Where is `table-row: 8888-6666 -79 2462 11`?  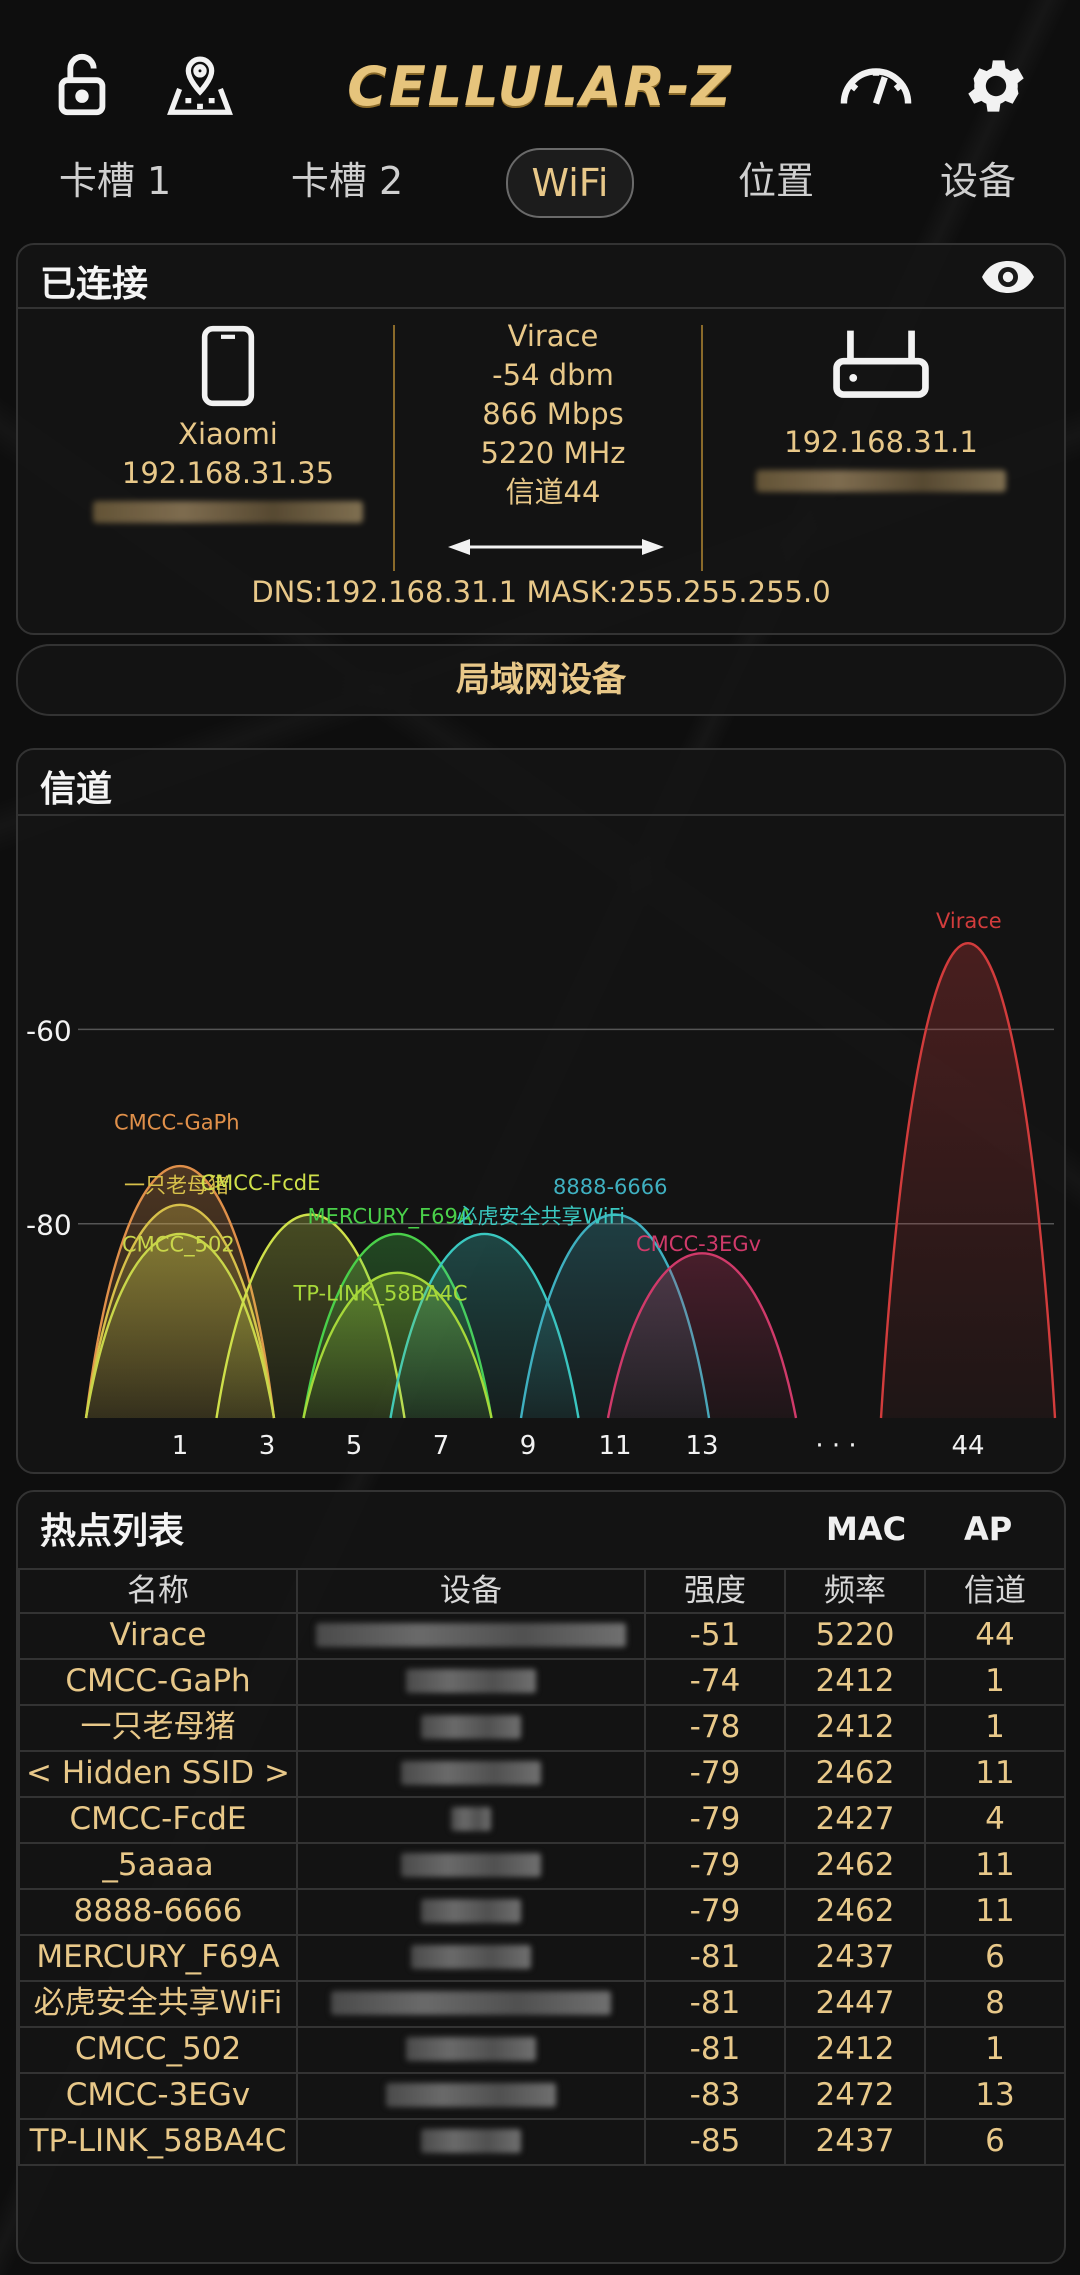
table-row: 8888-6666 -79 2462 11 is located at coordinates (542, 1912).